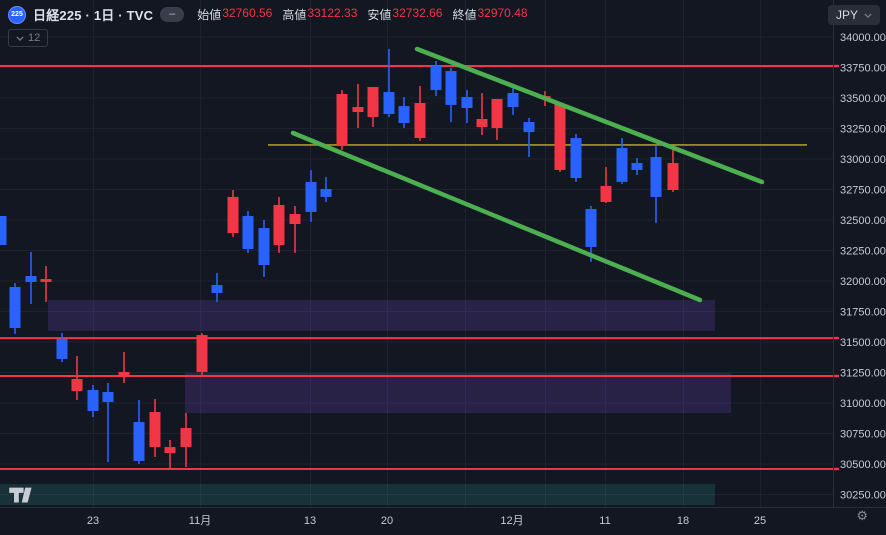 Image resolution: width=886 pixels, height=535 pixels. Describe the element at coordinates (863, 69) in the screenshot. I see `price-axis-label: 33750.00` at that location.